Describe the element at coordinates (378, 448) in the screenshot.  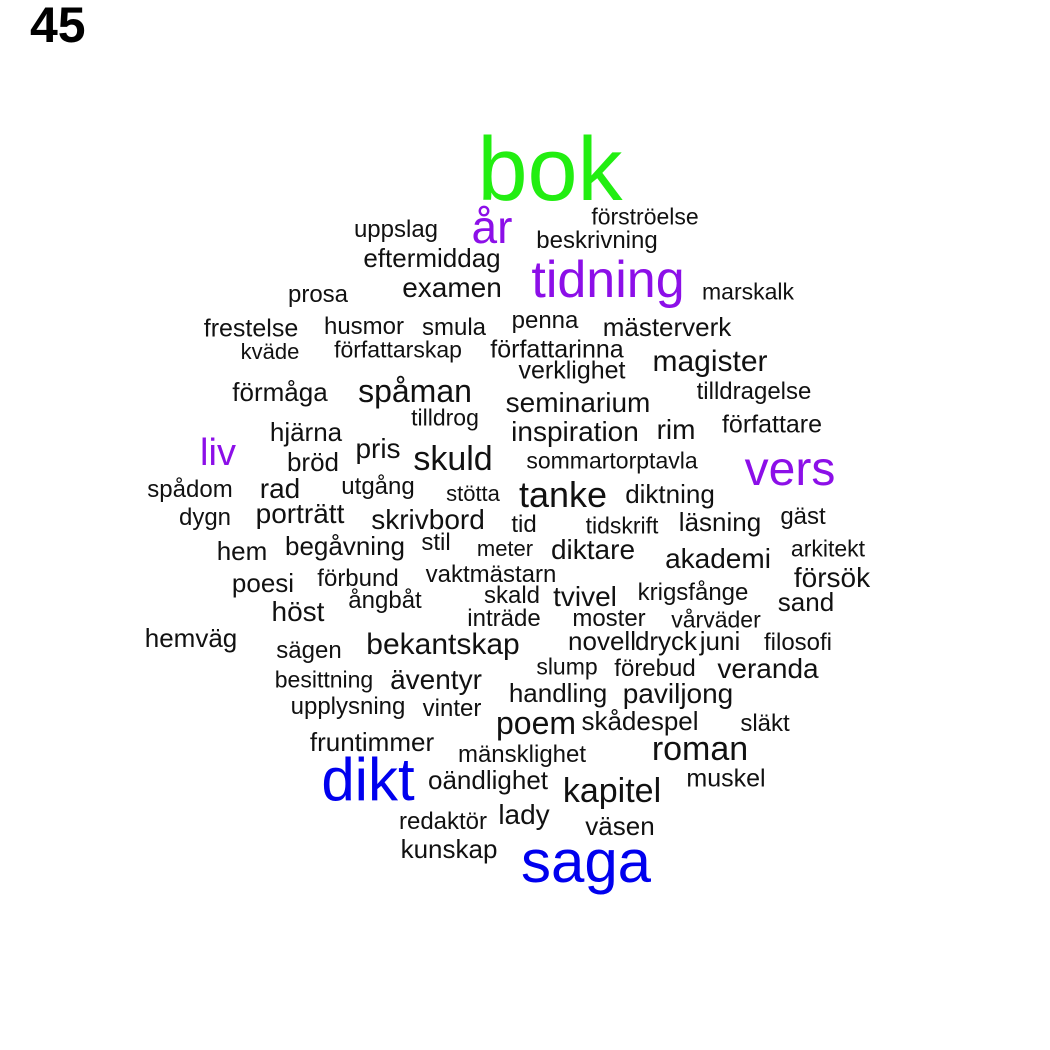
I see `word-pris: pris` at that location.